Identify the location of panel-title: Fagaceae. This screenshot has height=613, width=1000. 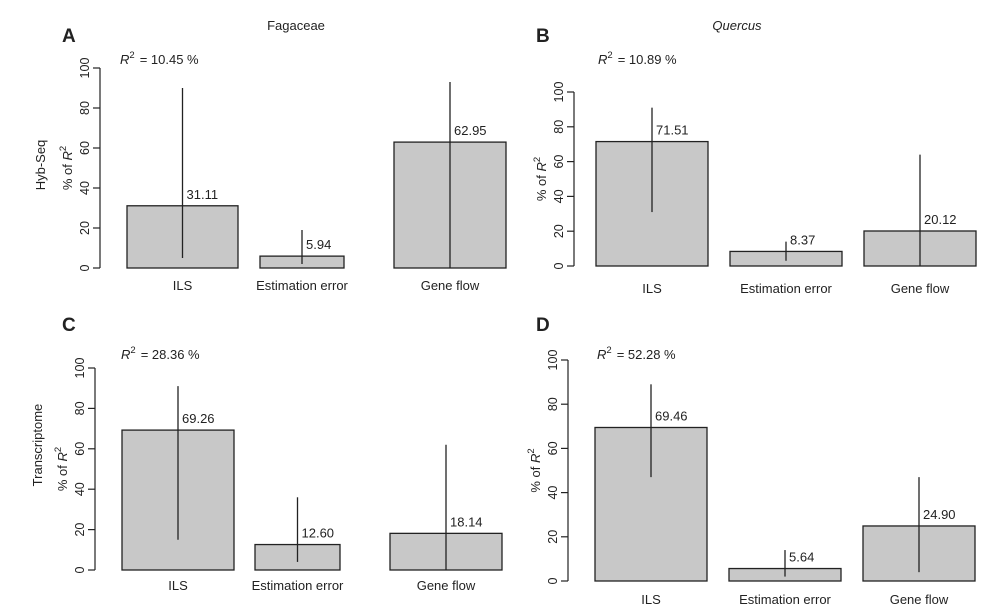
(296, 25).